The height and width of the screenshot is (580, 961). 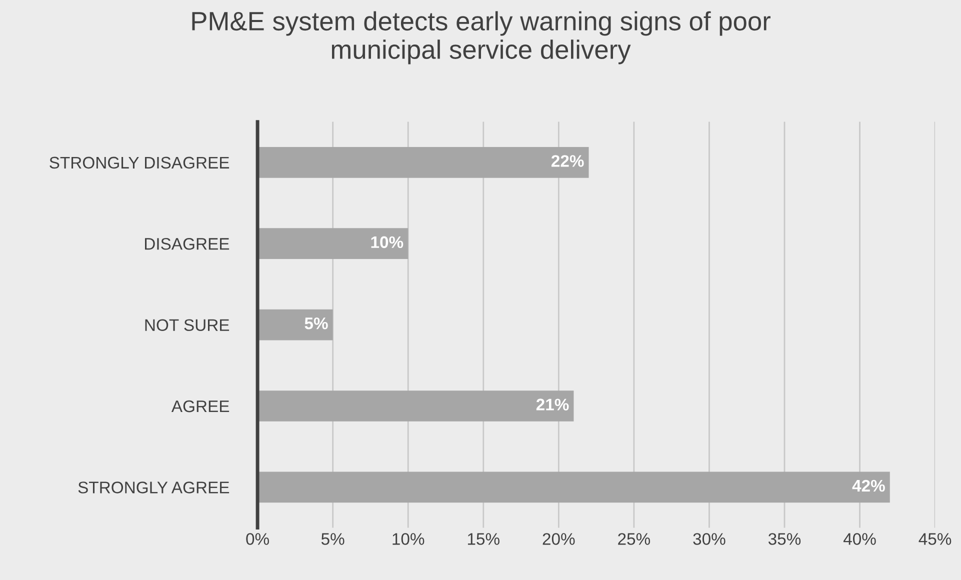 I want to click on data-label: 10%, so click(x=387, y=242).